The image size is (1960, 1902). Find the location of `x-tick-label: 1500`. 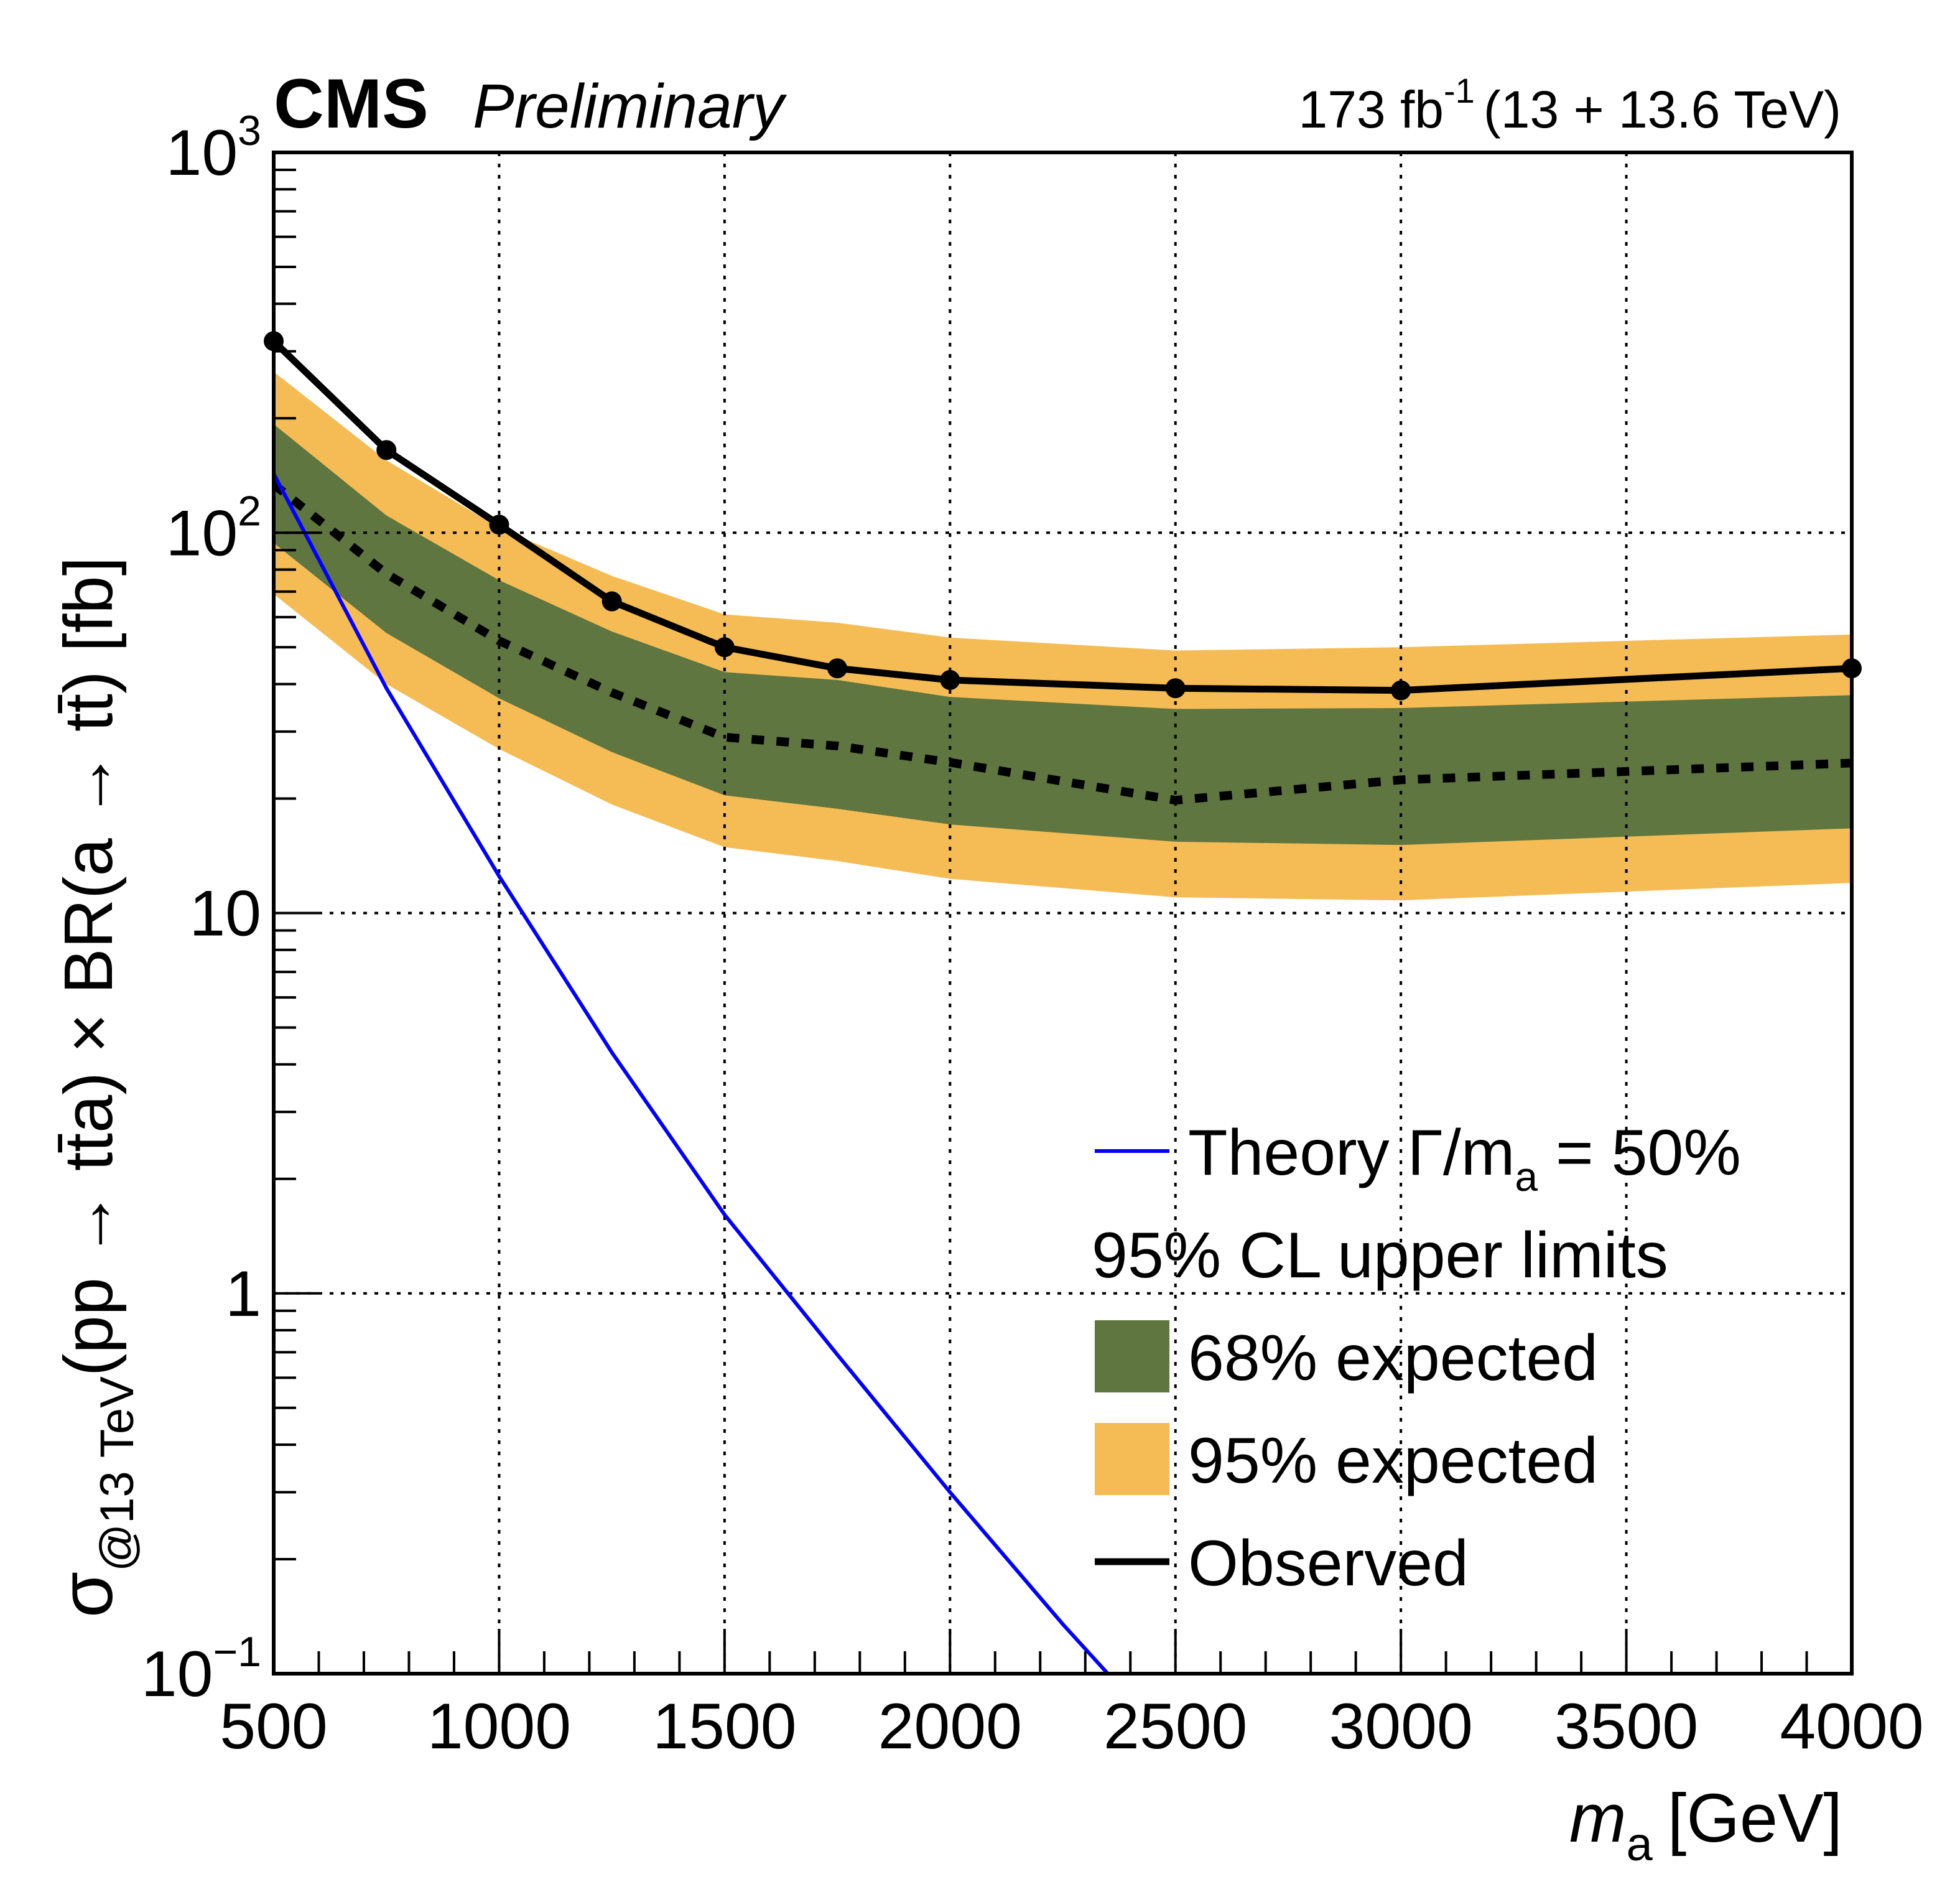

x-tick-label: 1500 is located at coordinates (724, 1726).